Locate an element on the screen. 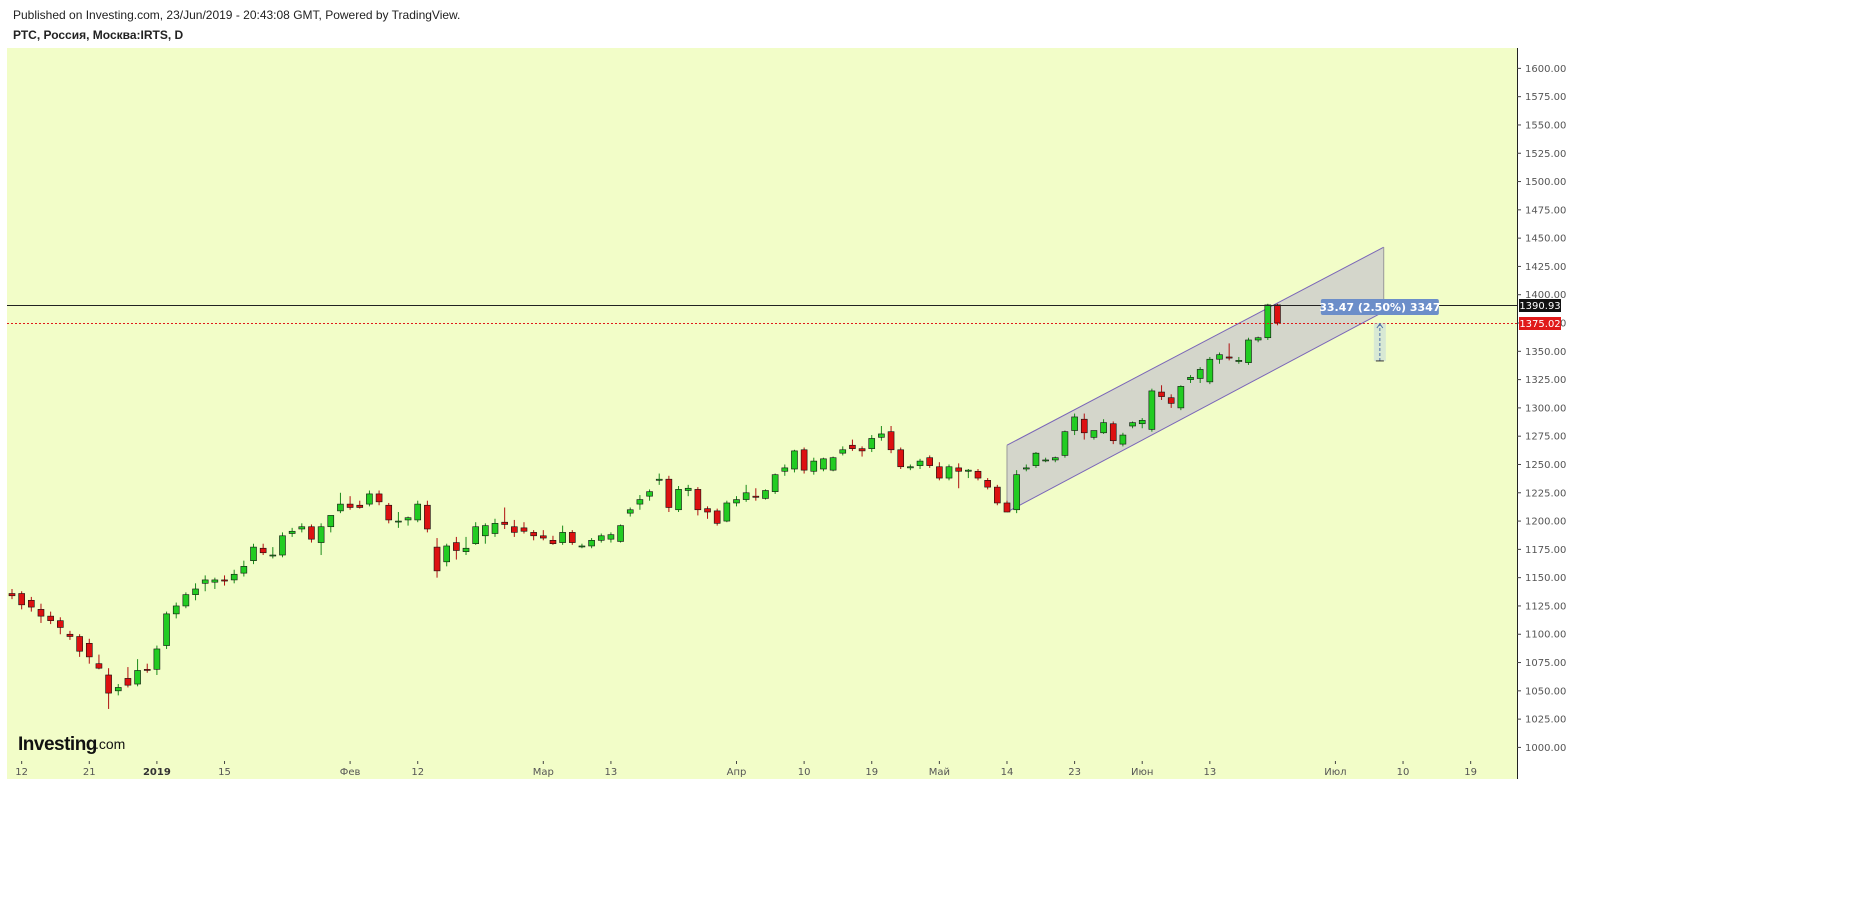 The height and width of the screenshot is (924, 1853). measure-label: 33.47 (2.50%) 3347 is located at coordinates (1379, 307).